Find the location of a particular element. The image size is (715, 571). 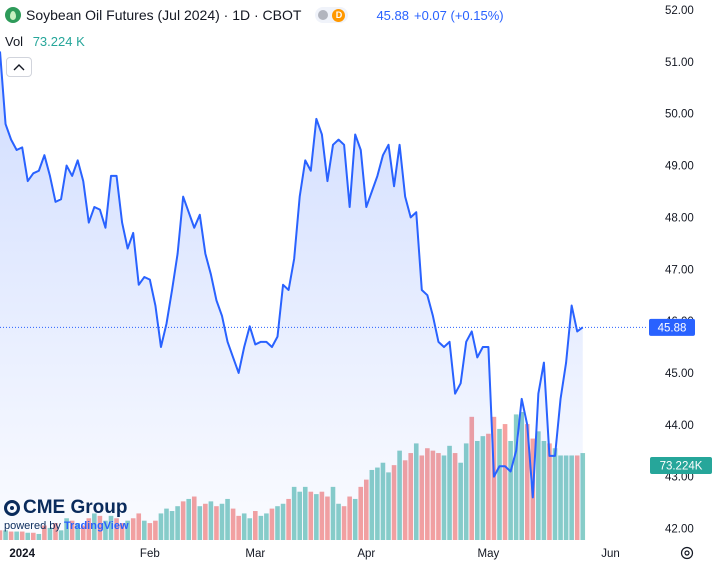

price-axis-tick: 51.00 is located at coordinates (679, 63).